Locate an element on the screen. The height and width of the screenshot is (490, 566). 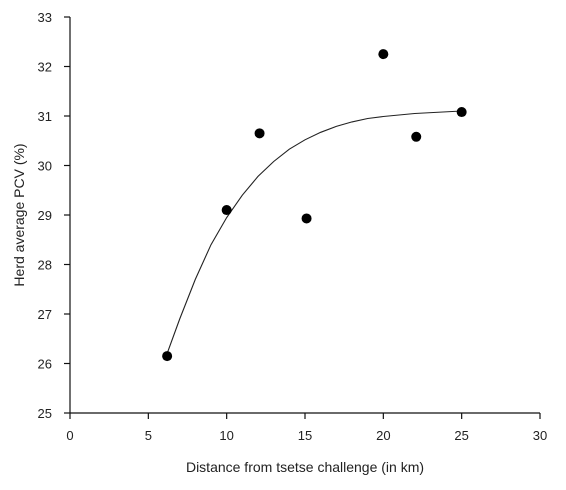
y-tick-label: 27 is located at coordinates (45, 314).